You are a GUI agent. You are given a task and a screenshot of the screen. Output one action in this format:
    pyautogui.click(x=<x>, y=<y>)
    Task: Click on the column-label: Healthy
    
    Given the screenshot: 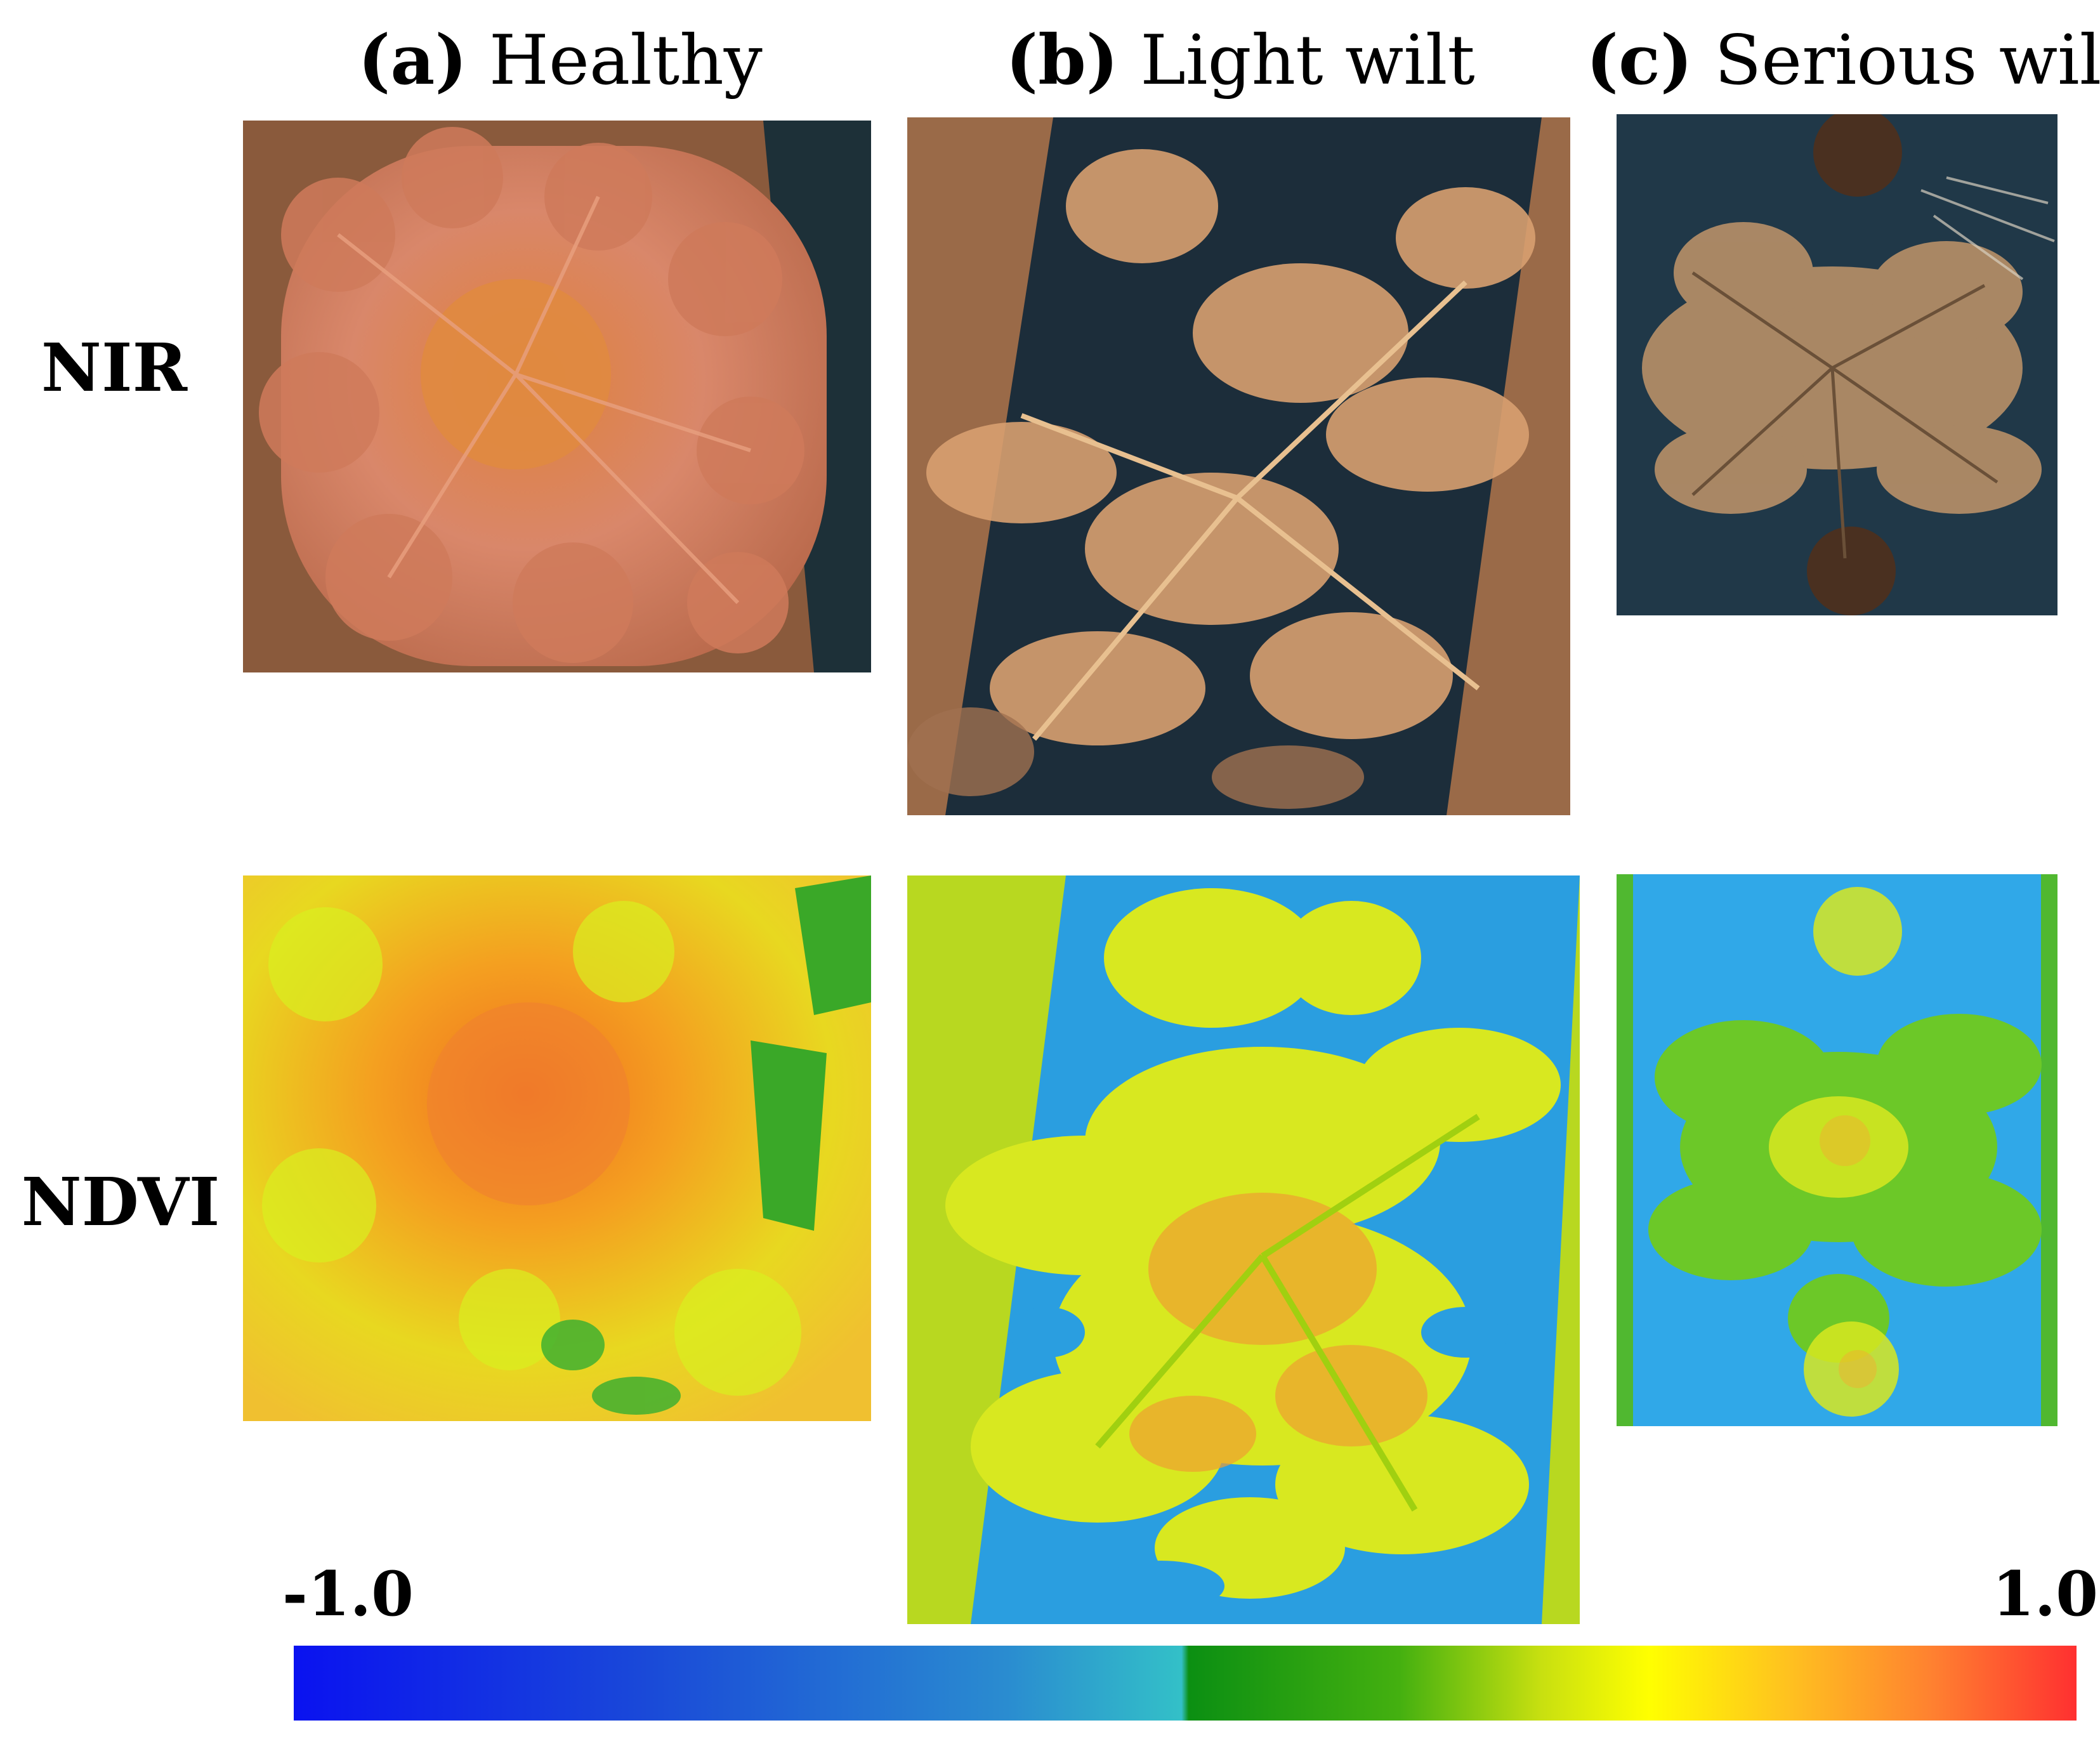 What is the action you would take?
    pyautogui.click(x=626, y=61)
    